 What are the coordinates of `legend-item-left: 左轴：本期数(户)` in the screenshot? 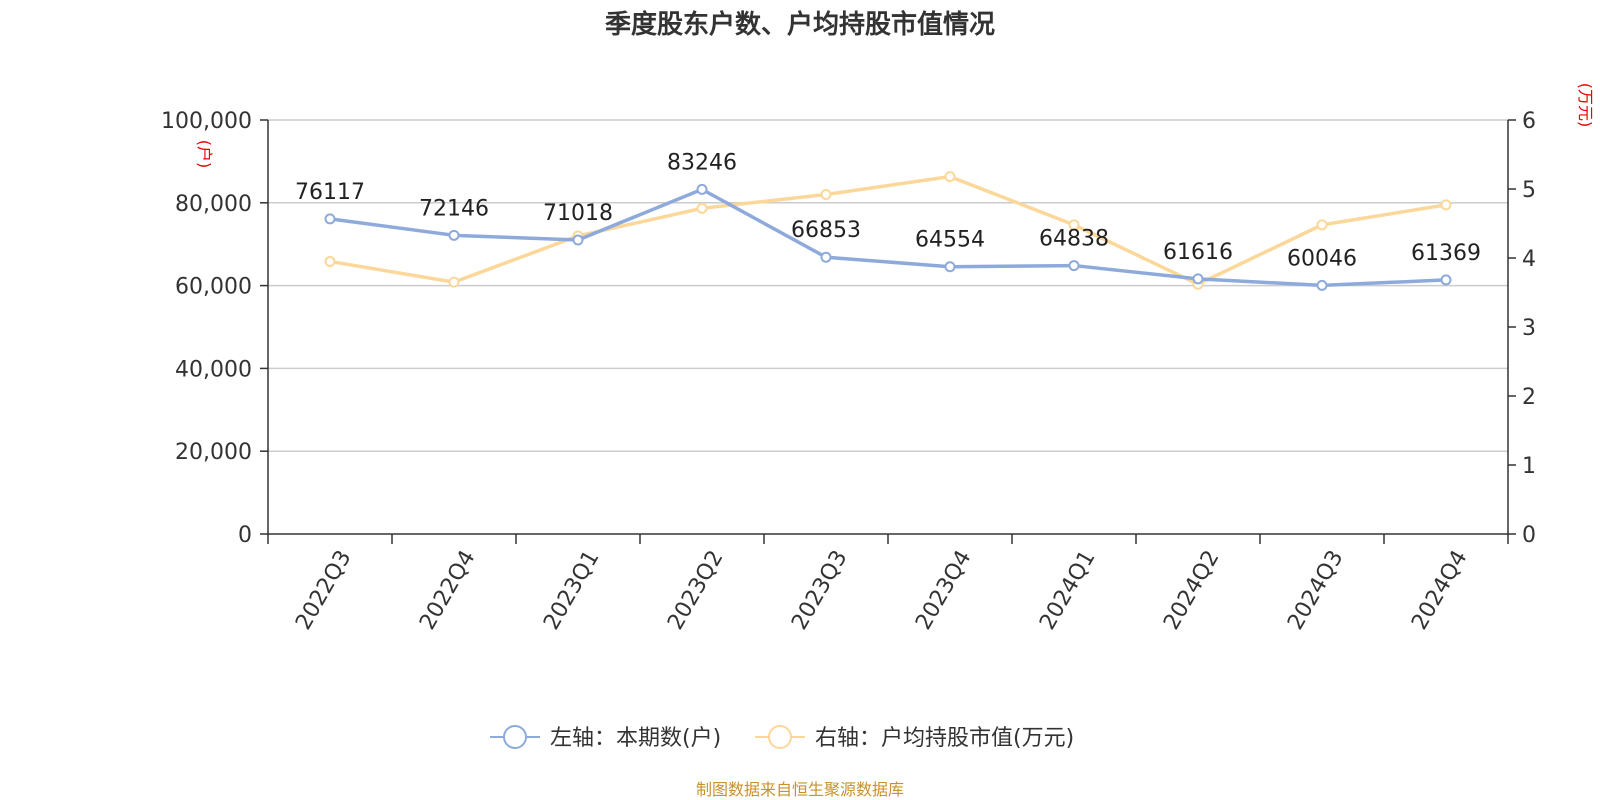 It's located at (605, 738).